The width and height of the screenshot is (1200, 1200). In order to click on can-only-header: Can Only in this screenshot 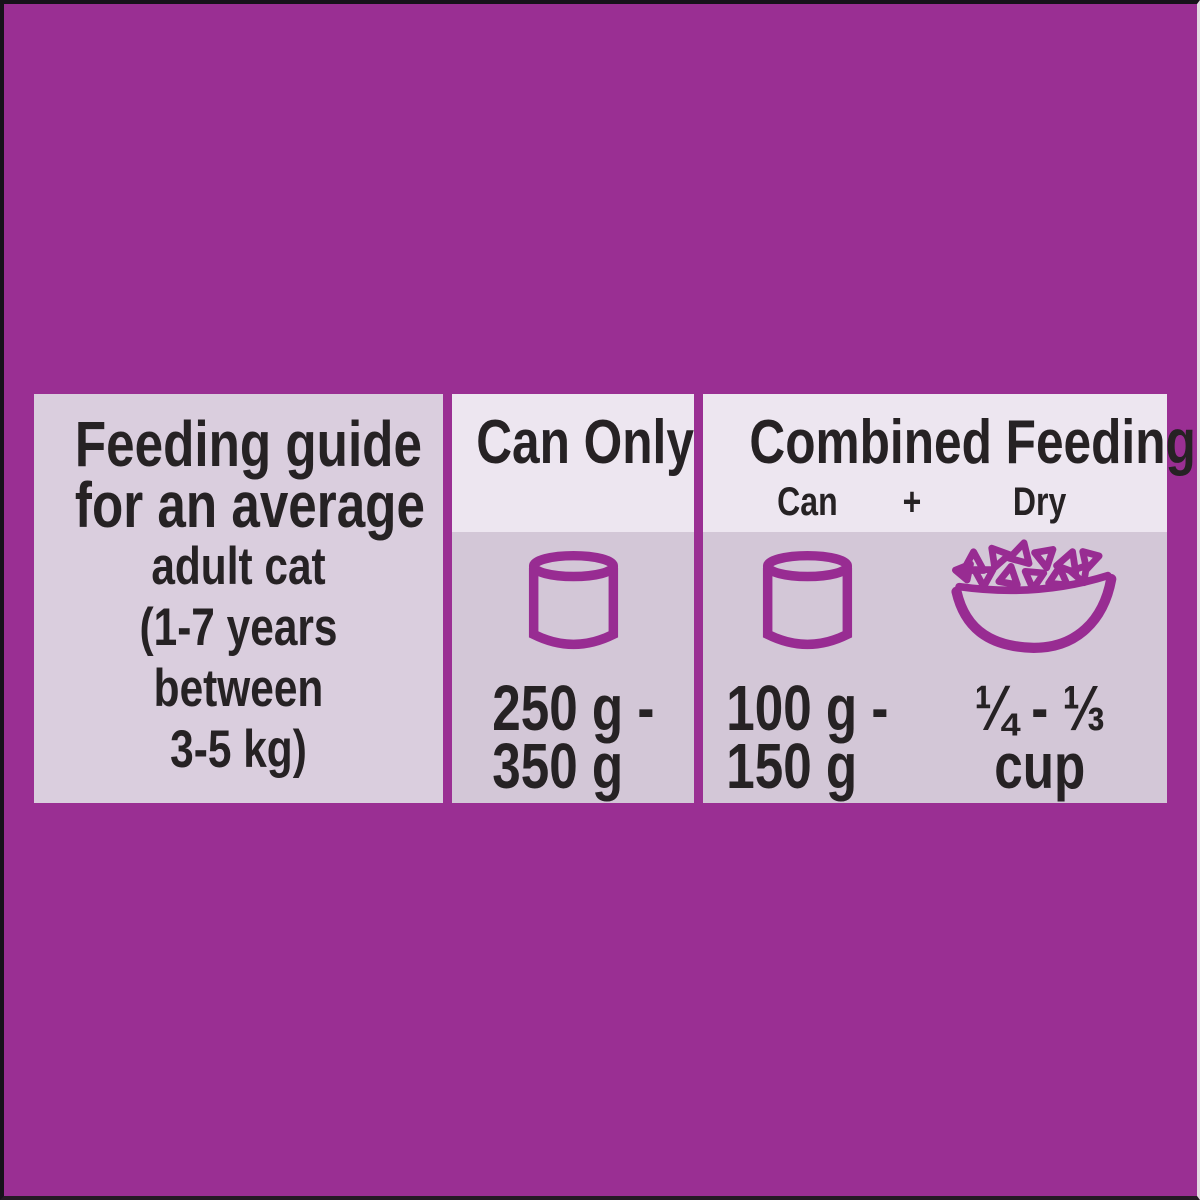, I will do `click(585, 442)`.